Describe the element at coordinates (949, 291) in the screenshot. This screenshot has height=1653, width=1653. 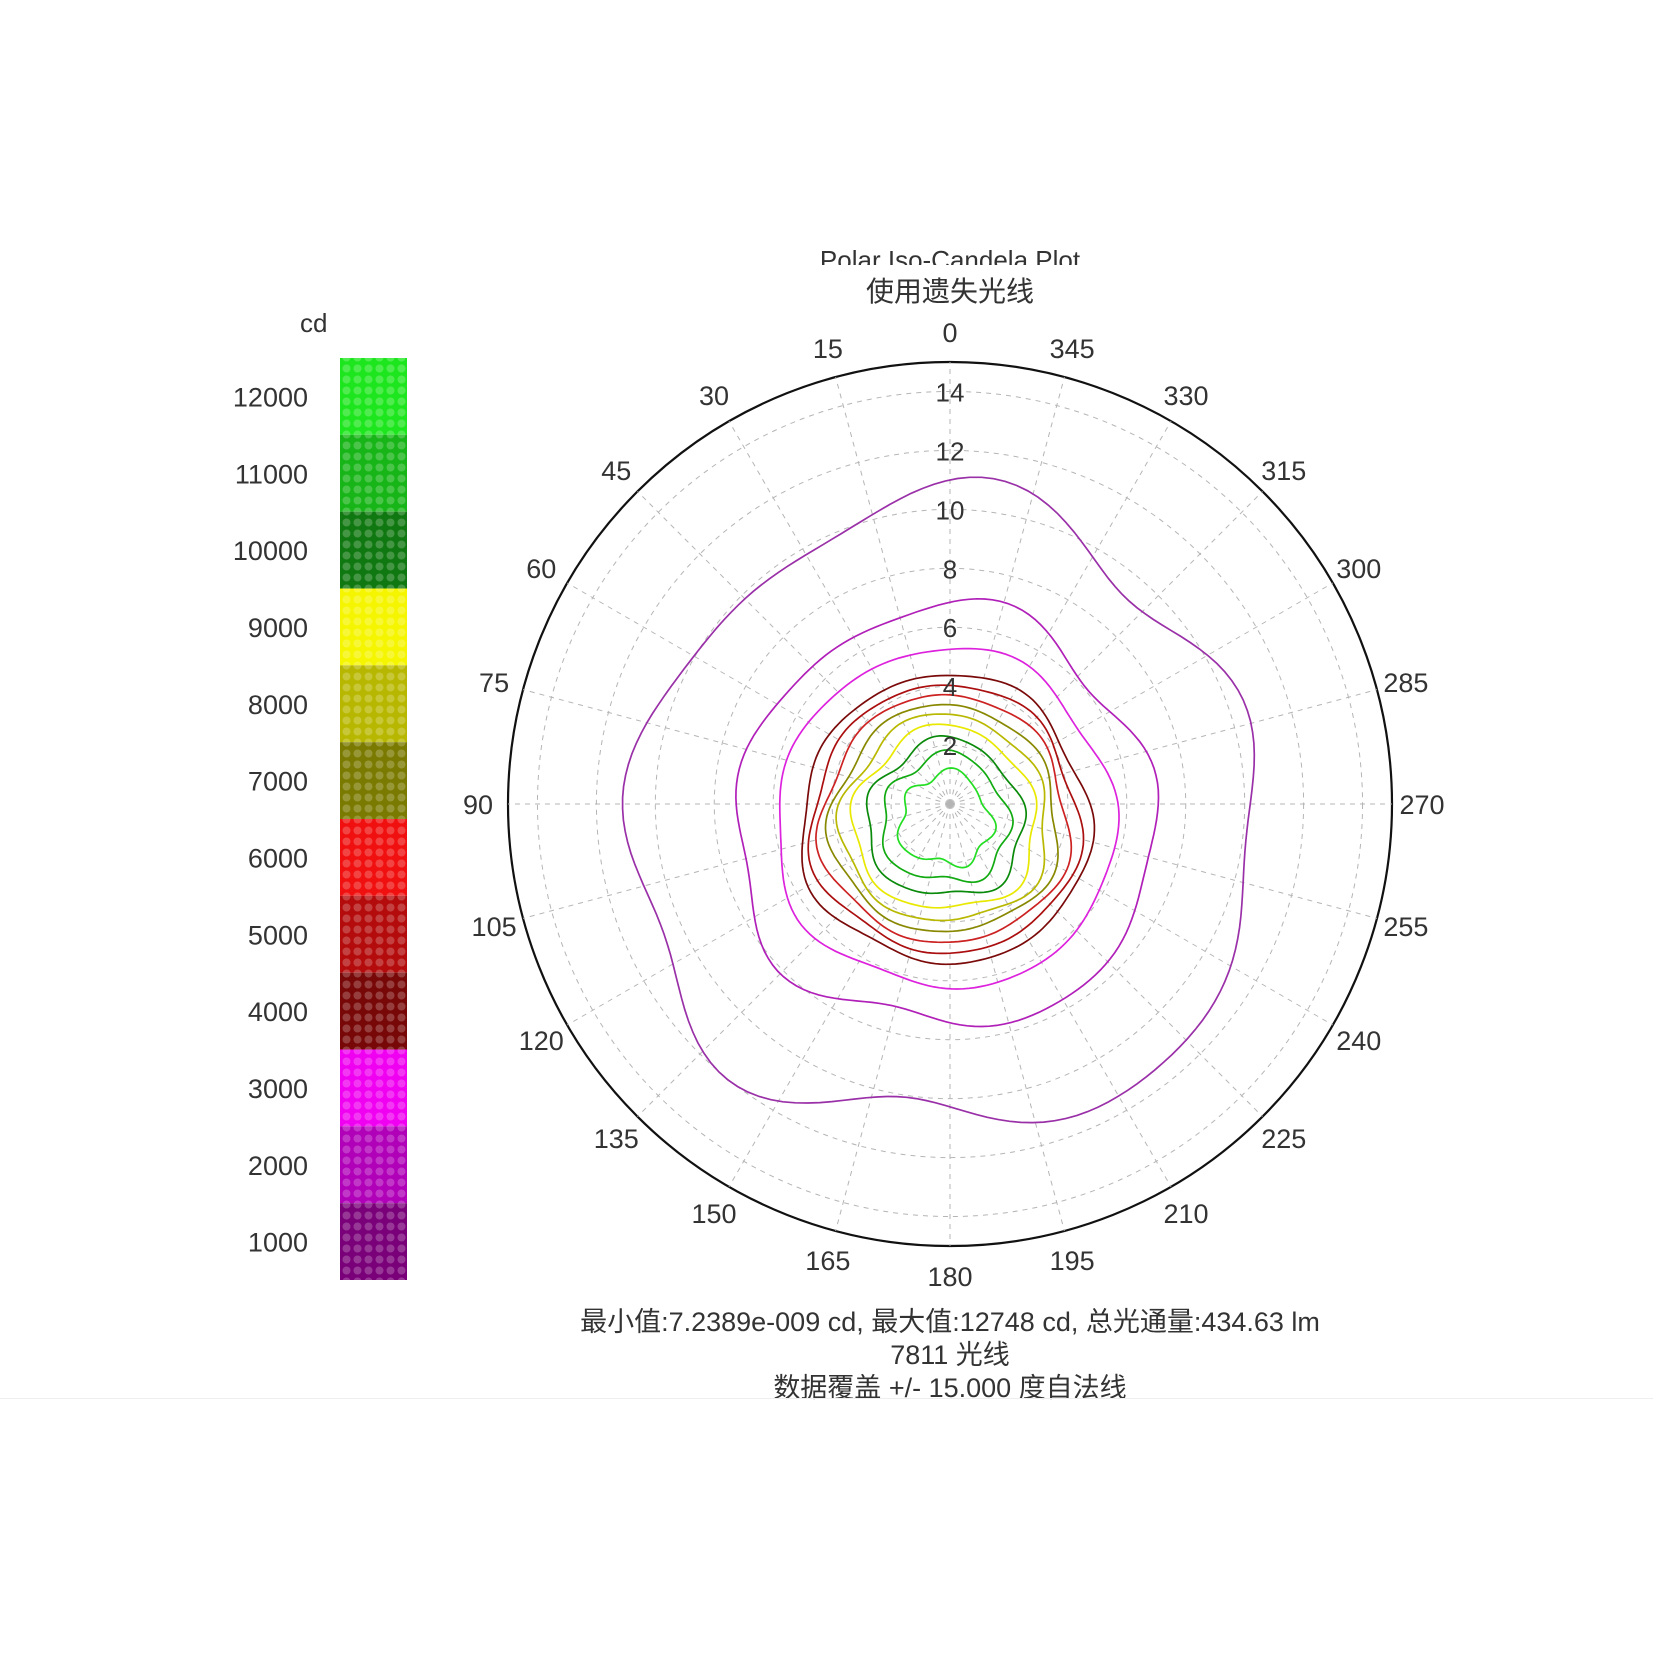
I see `chart-subtitle: 使用遗失光线` at that location.